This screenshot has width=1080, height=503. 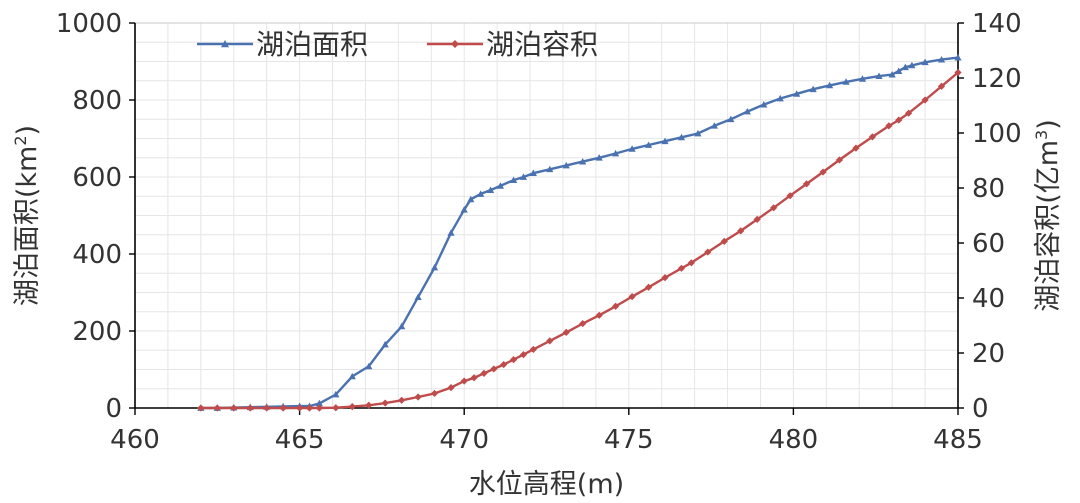 What do you see at coordinates (464, 440) in the screenshot?
I see `x-tick-label-2: 470` at bounding box center [464, 440].